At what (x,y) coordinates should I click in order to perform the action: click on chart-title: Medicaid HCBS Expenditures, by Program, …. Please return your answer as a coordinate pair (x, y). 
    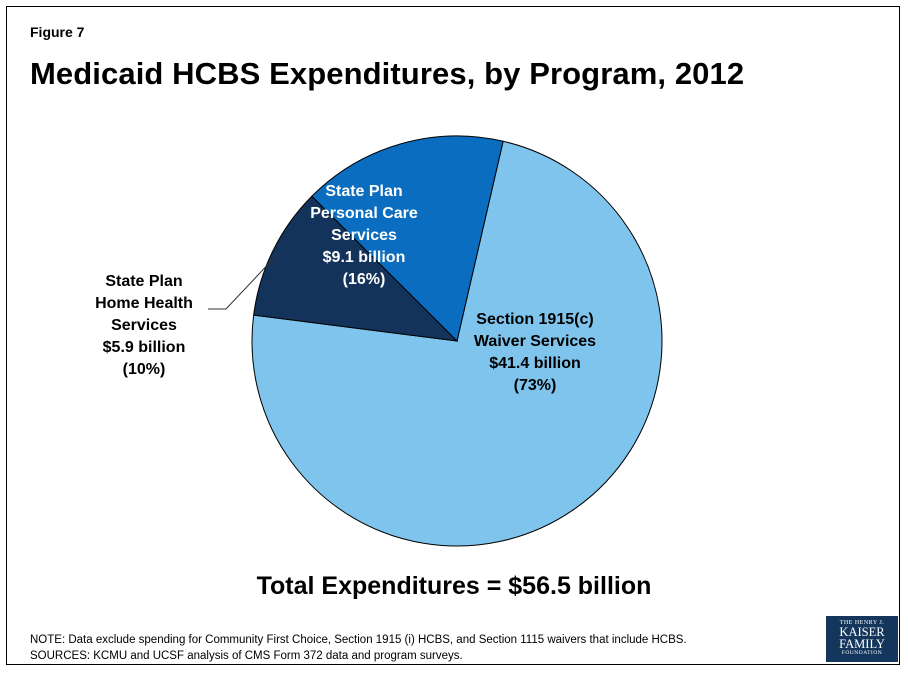
    Looking at the image, I should click on (387, 73).